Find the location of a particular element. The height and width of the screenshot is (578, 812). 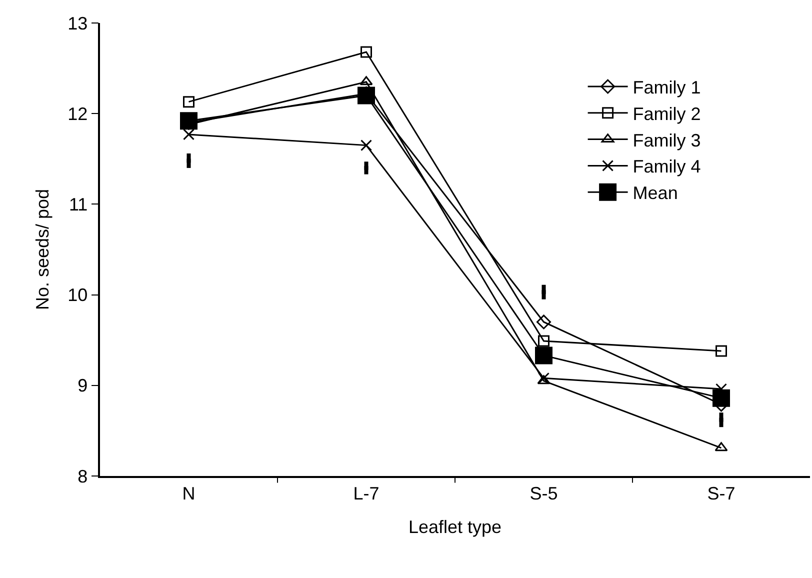

legend-label: Family 1 is located at coordinates (666, 88).